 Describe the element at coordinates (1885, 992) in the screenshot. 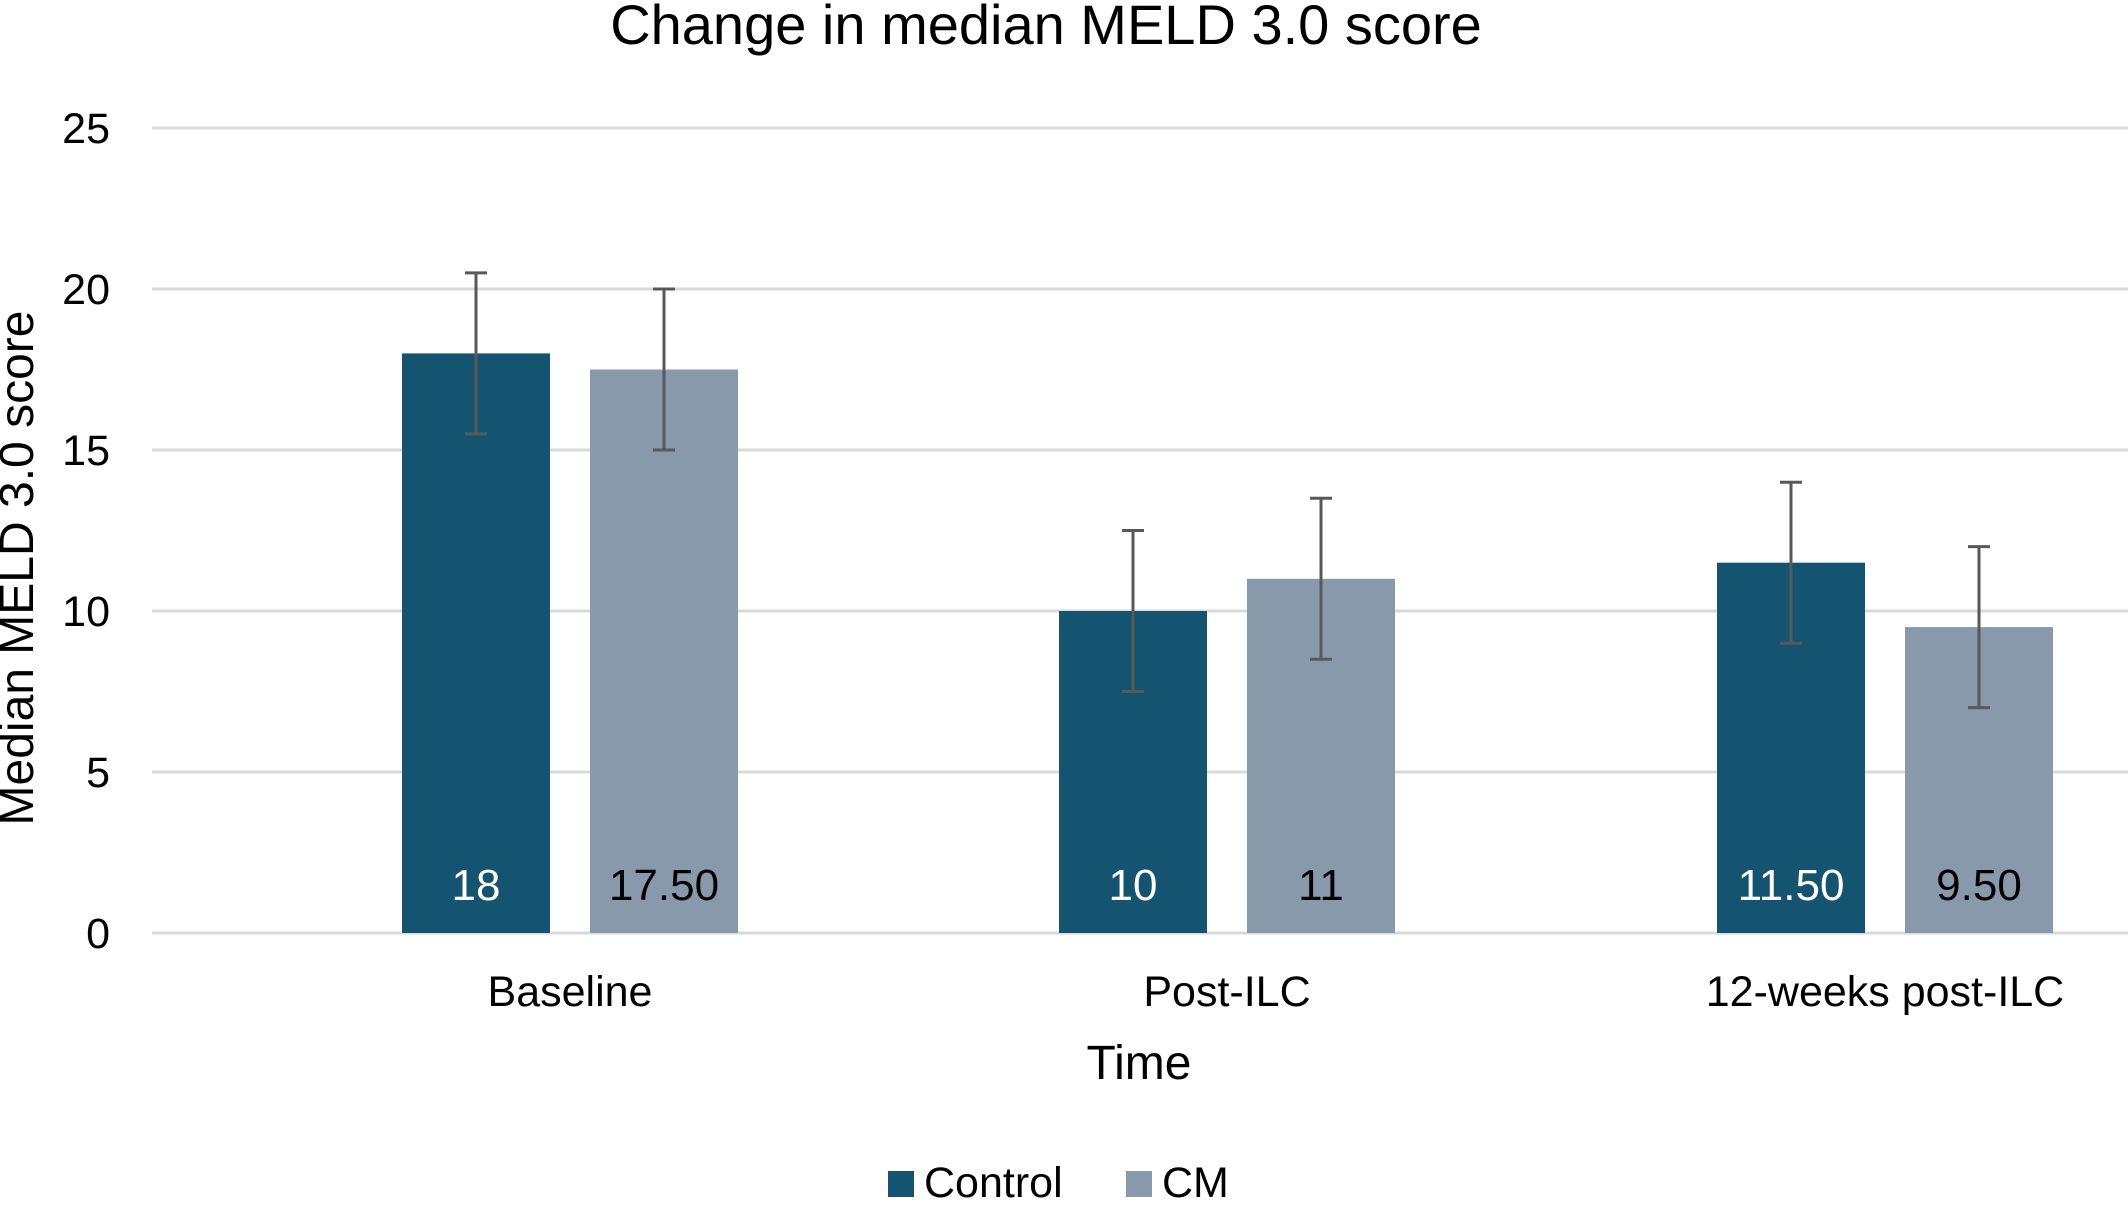

I see `x-tick-label: 12-weeks post-ILC` at that location.